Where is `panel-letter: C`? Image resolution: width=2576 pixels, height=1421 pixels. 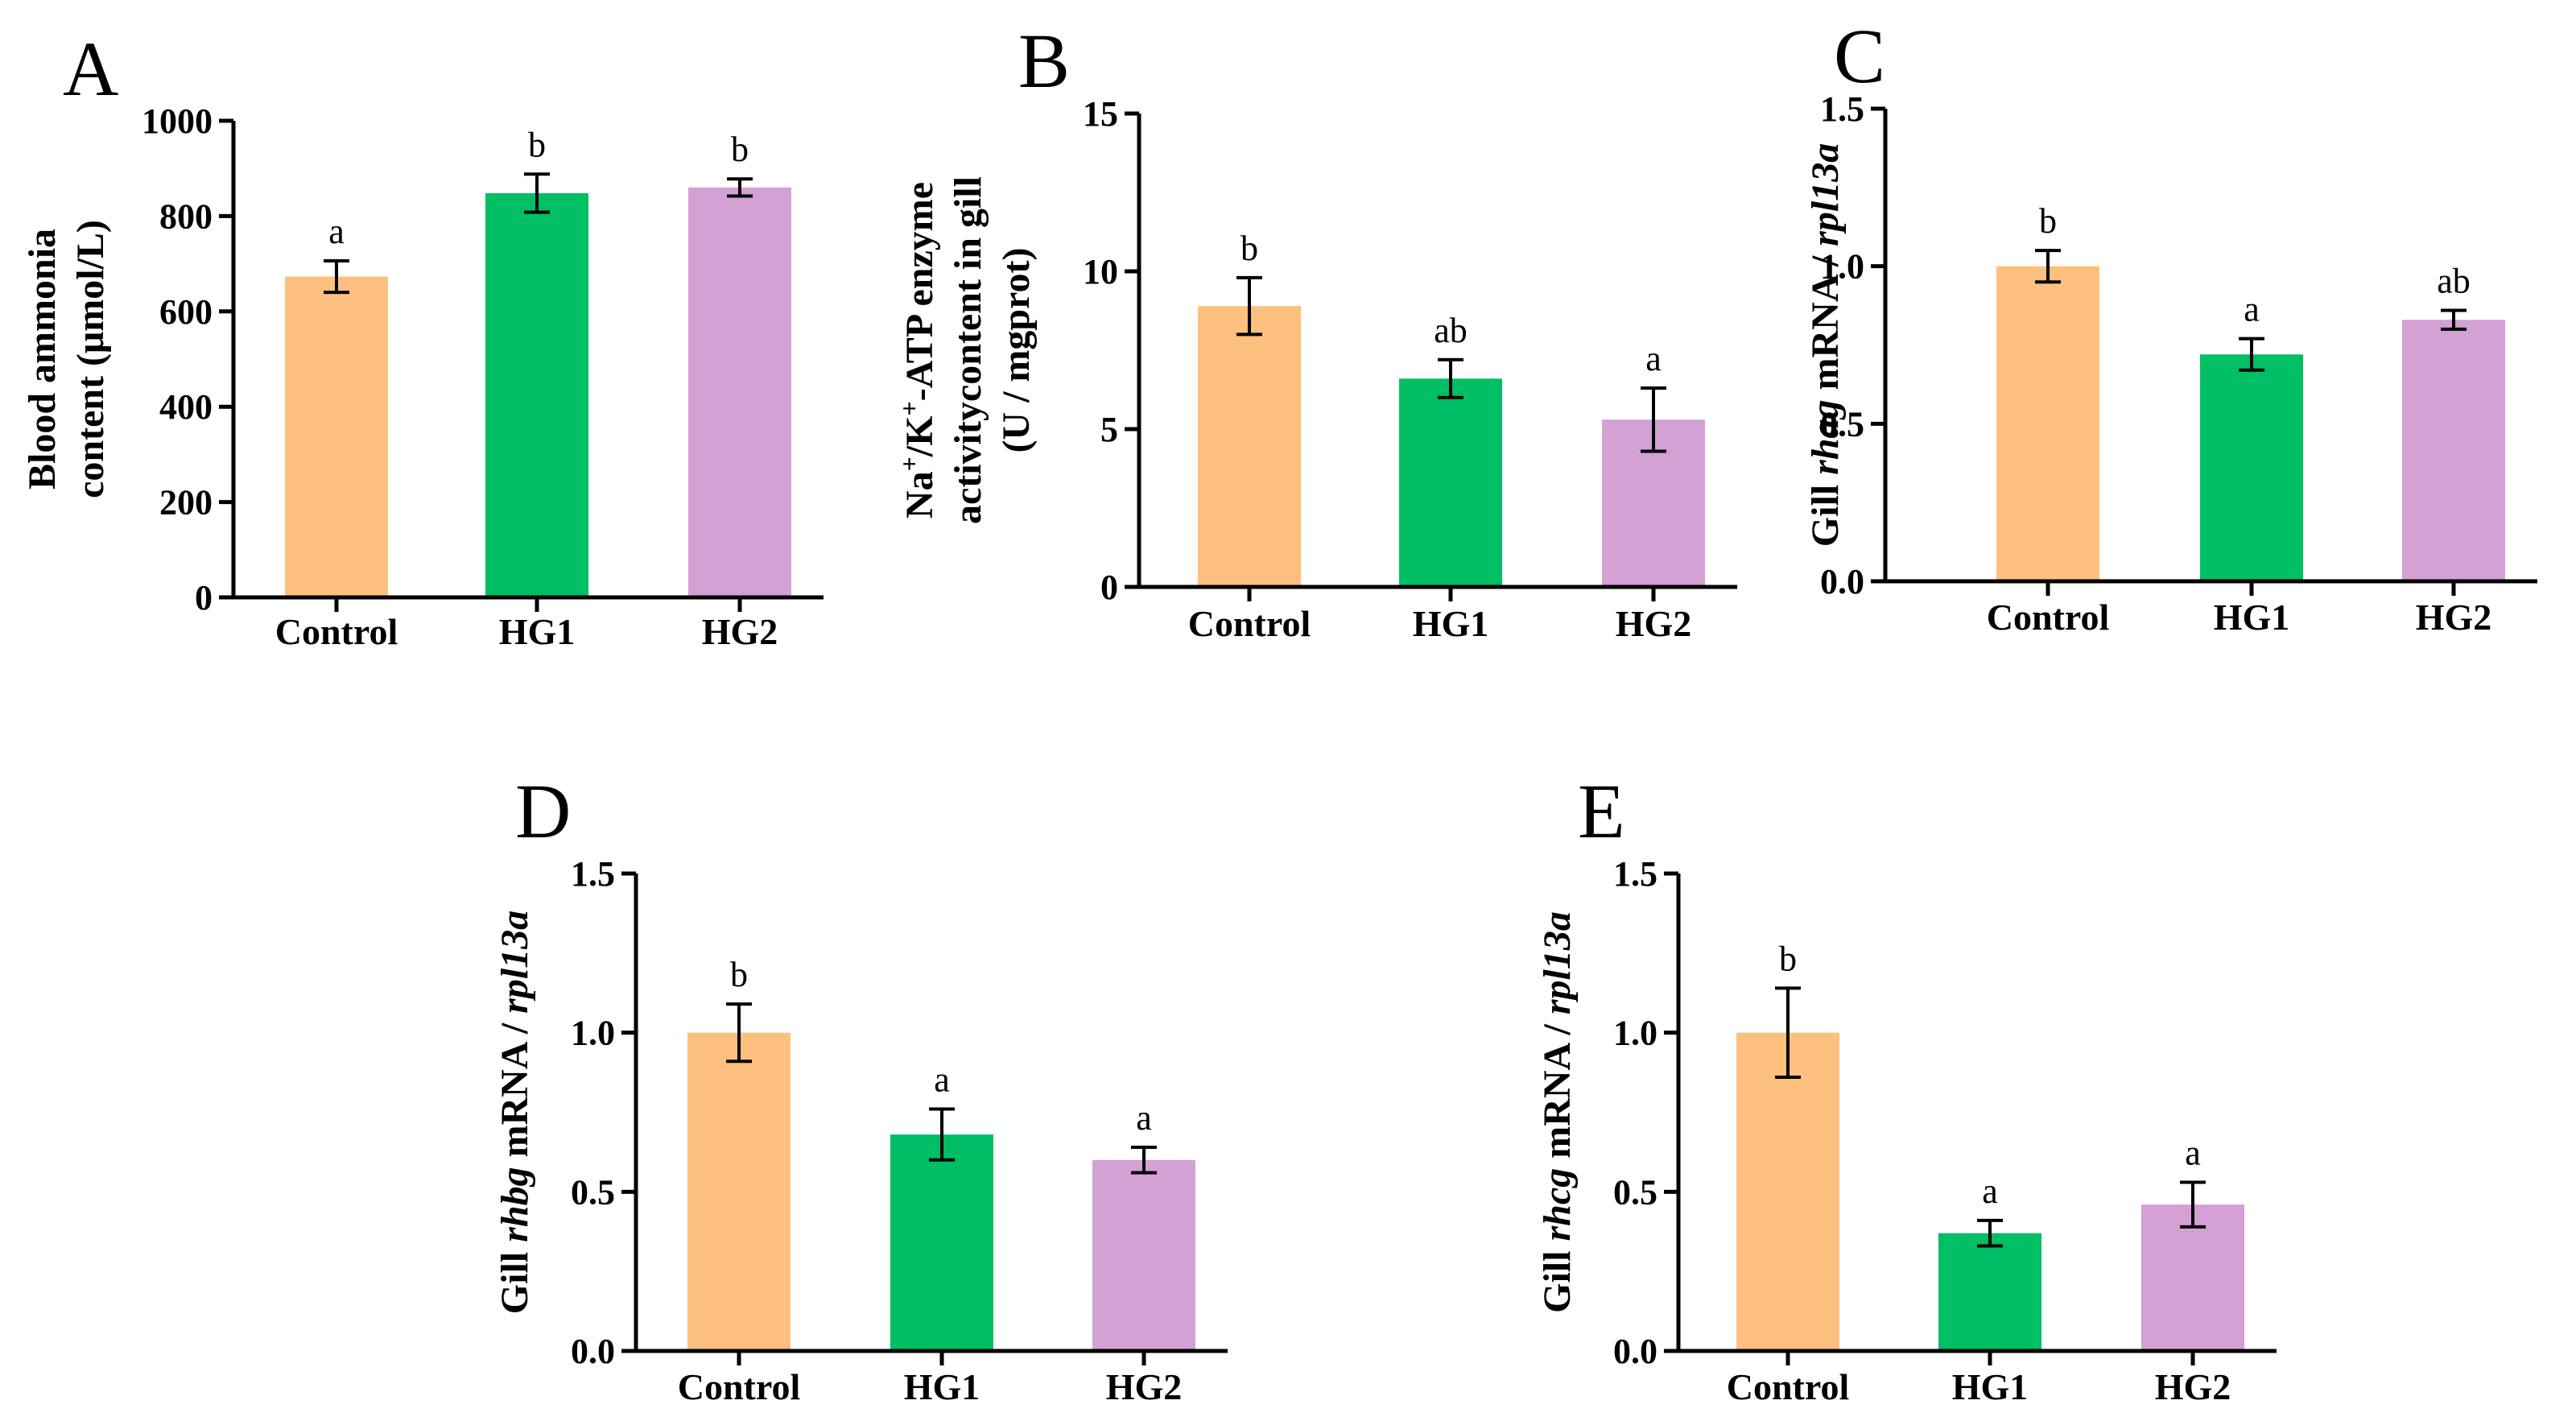
panel-letter: C is located at coordinates (1859, 56).